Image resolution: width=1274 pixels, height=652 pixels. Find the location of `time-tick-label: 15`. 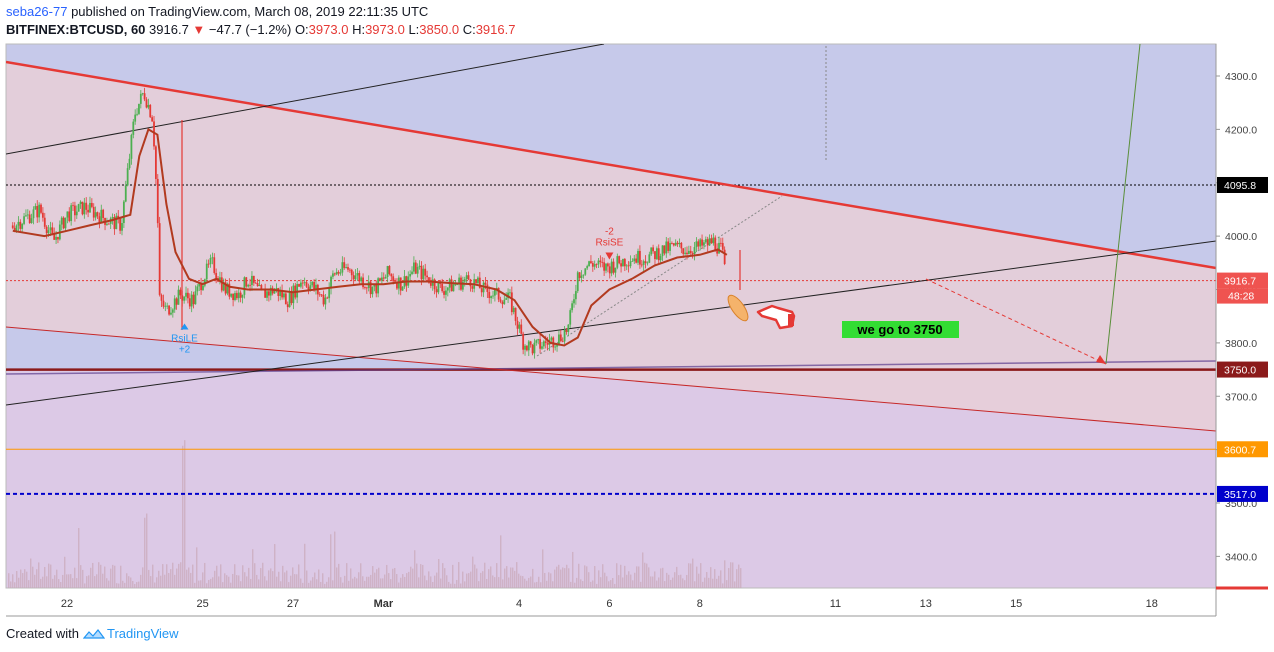

time-tick-label: 15 is located at coordinates (1016, 604).